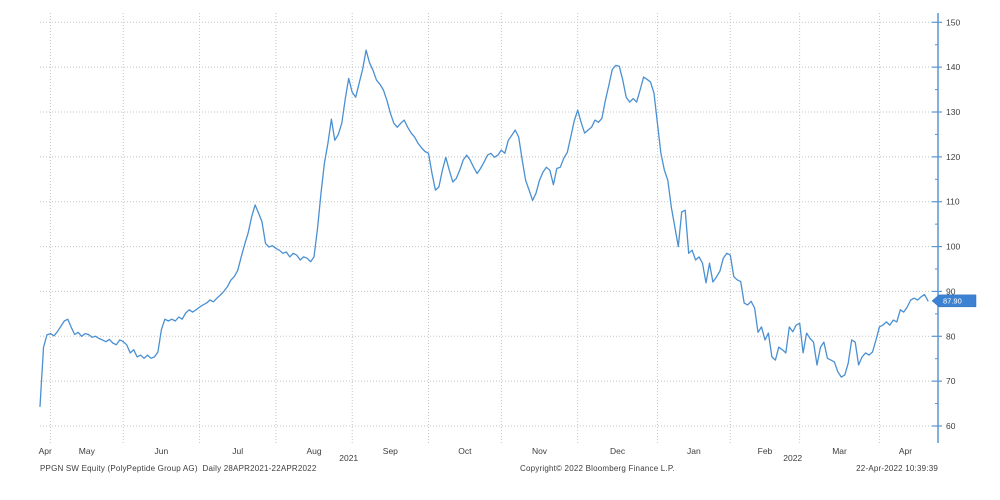 This screenshot has width=1000, height=500. I want to click on last-price-badge, so click(954, 301).